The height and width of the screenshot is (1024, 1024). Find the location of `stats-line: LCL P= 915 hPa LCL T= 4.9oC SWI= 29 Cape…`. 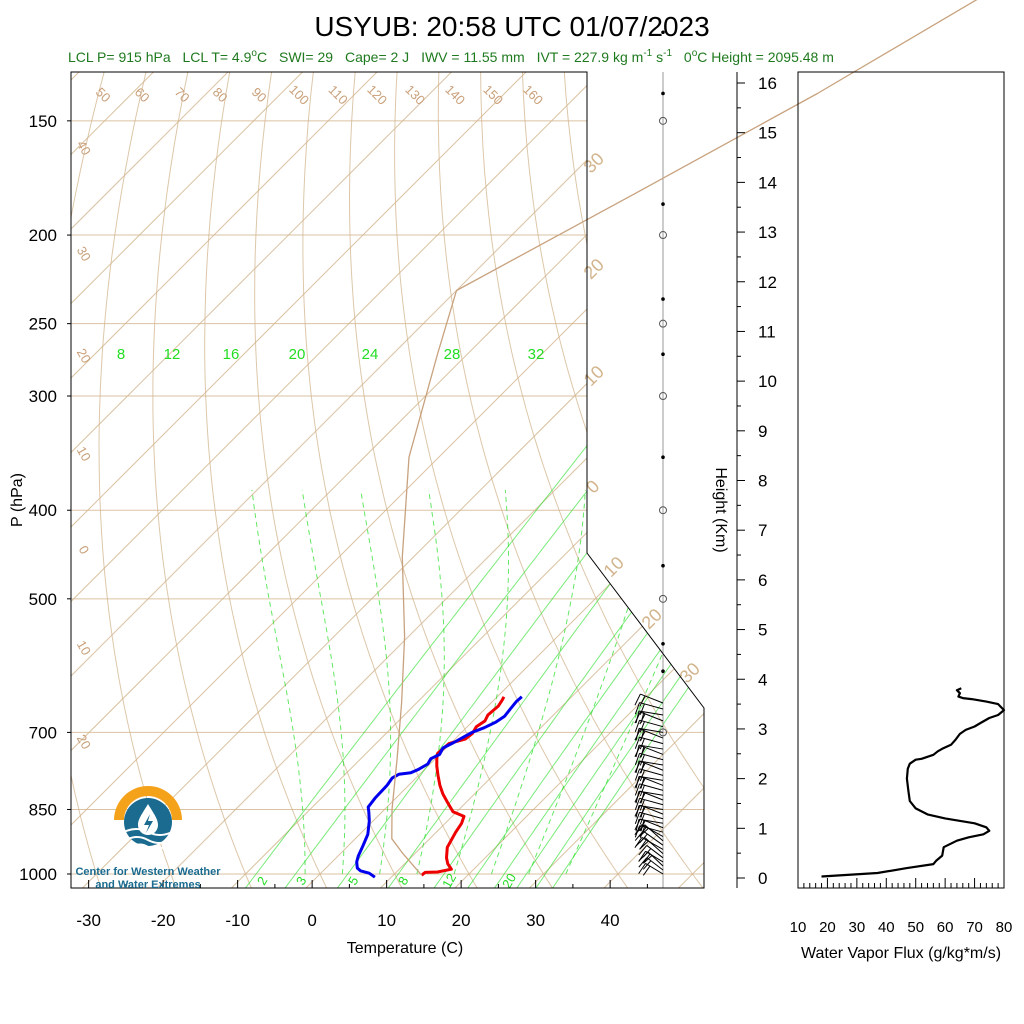

stats-line: LCL P= 915 hPa LCL T= 4.9oC SWI= 29 Cape… is located at coordinates (451, 54).